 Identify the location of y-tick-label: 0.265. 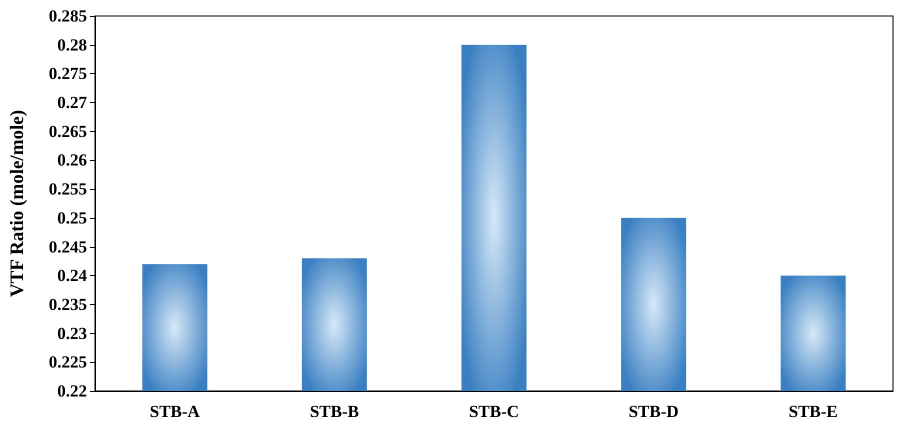
(67, 131).